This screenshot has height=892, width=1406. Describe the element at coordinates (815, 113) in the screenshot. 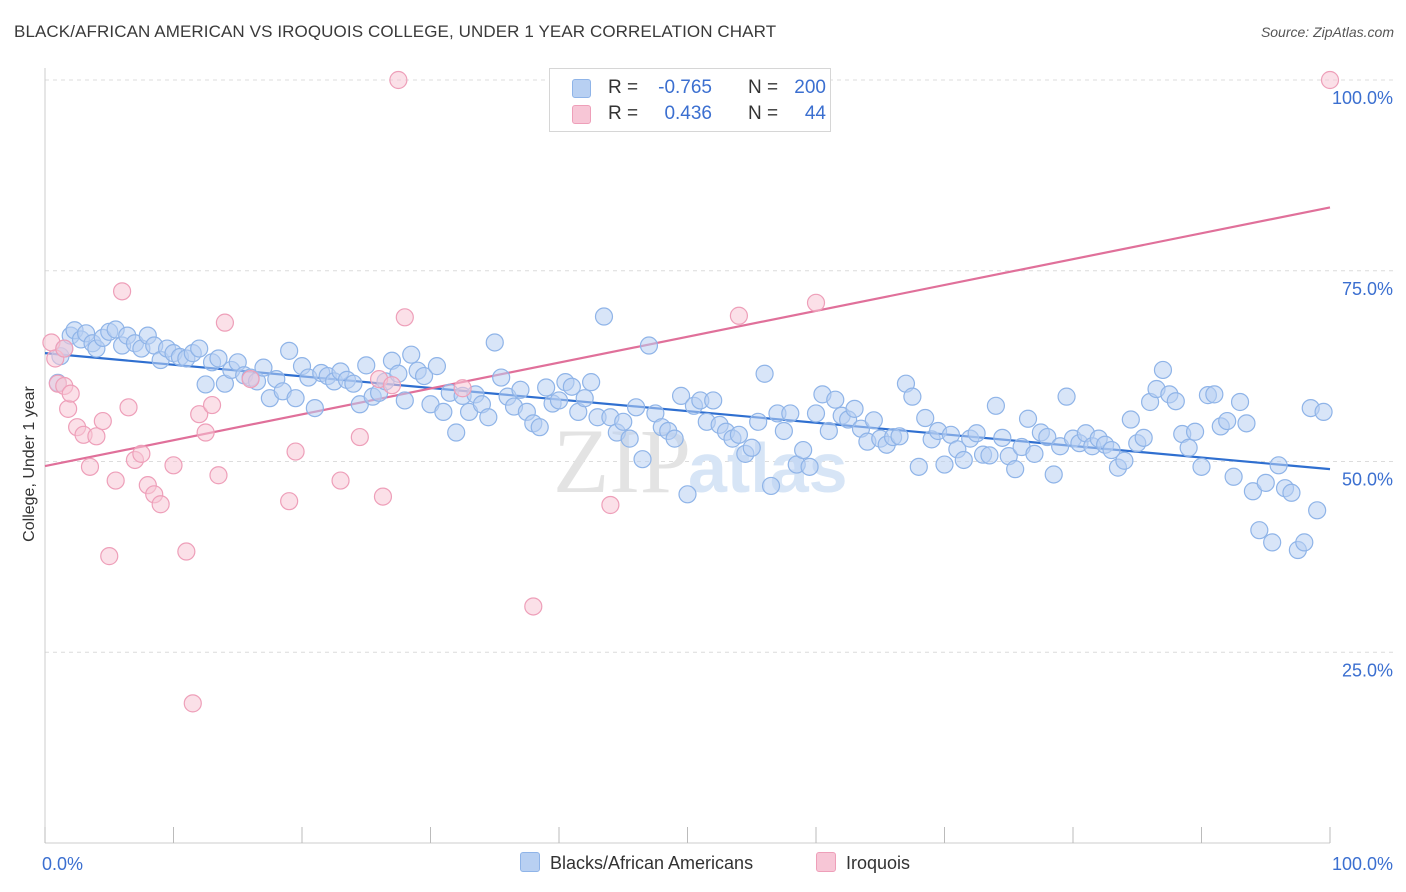

I see `legend-n-value: 44` at that location.